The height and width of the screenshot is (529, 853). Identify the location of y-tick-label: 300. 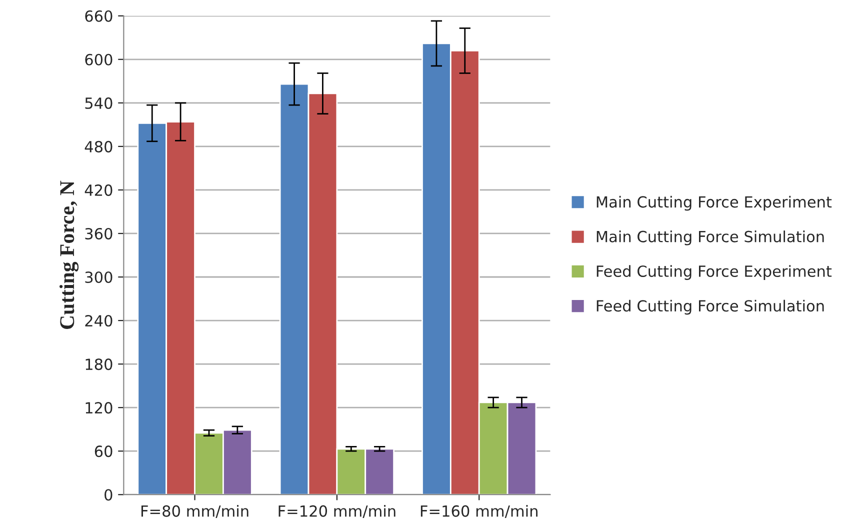
(98, 277).